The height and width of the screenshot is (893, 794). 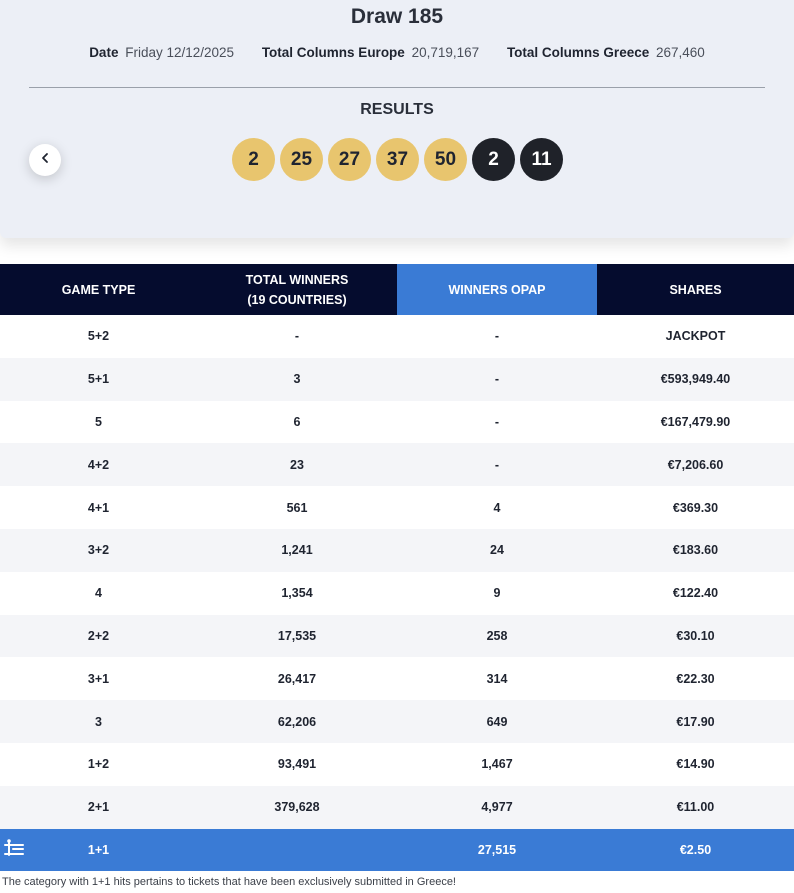 I want to click on main-number-ball: 2, so click(x=253, y=159).